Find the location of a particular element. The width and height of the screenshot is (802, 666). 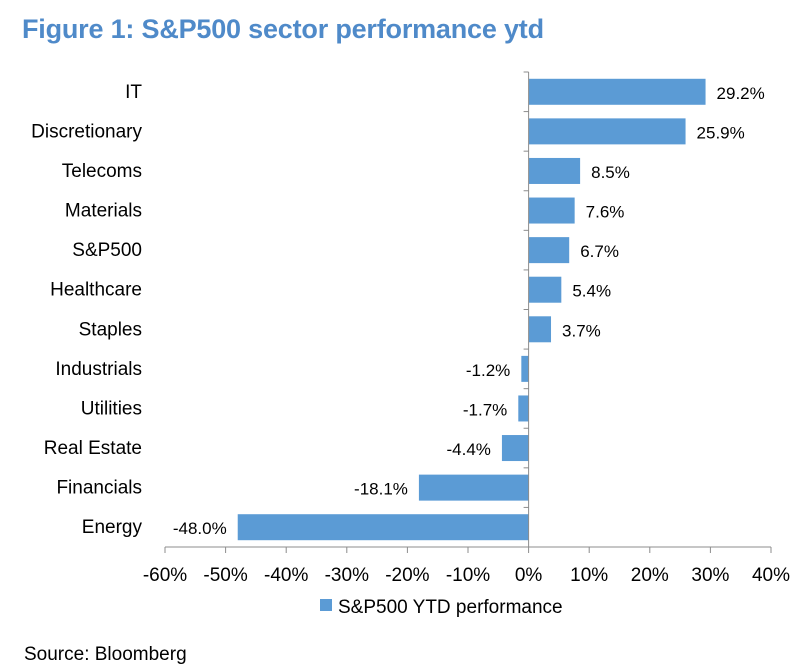

data-label: 3.7% is located at coordinates (581, 330).